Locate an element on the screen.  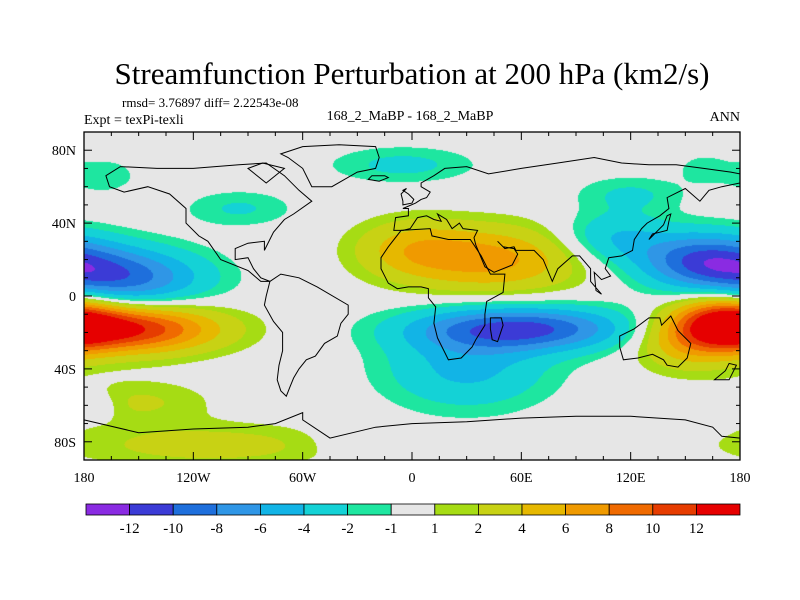
colorbar-label: -10 is located at coordinates (173, 529).